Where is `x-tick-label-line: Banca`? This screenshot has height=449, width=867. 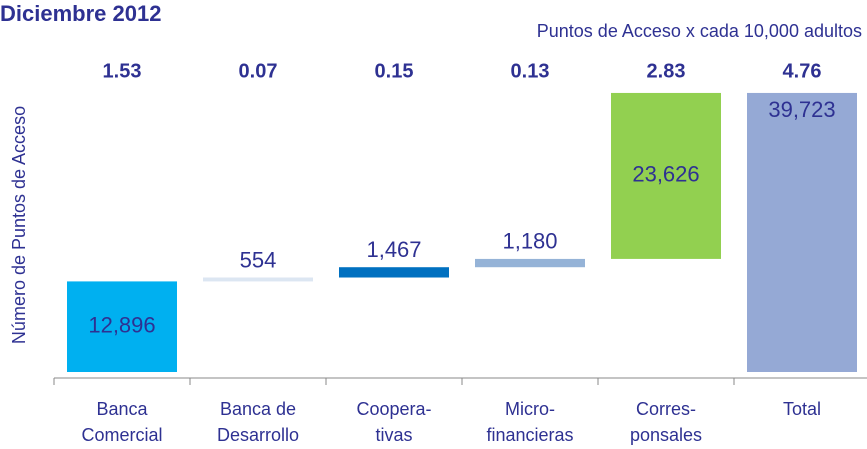 x-tick-label-line: Banca is located at coordinates (122, 409).